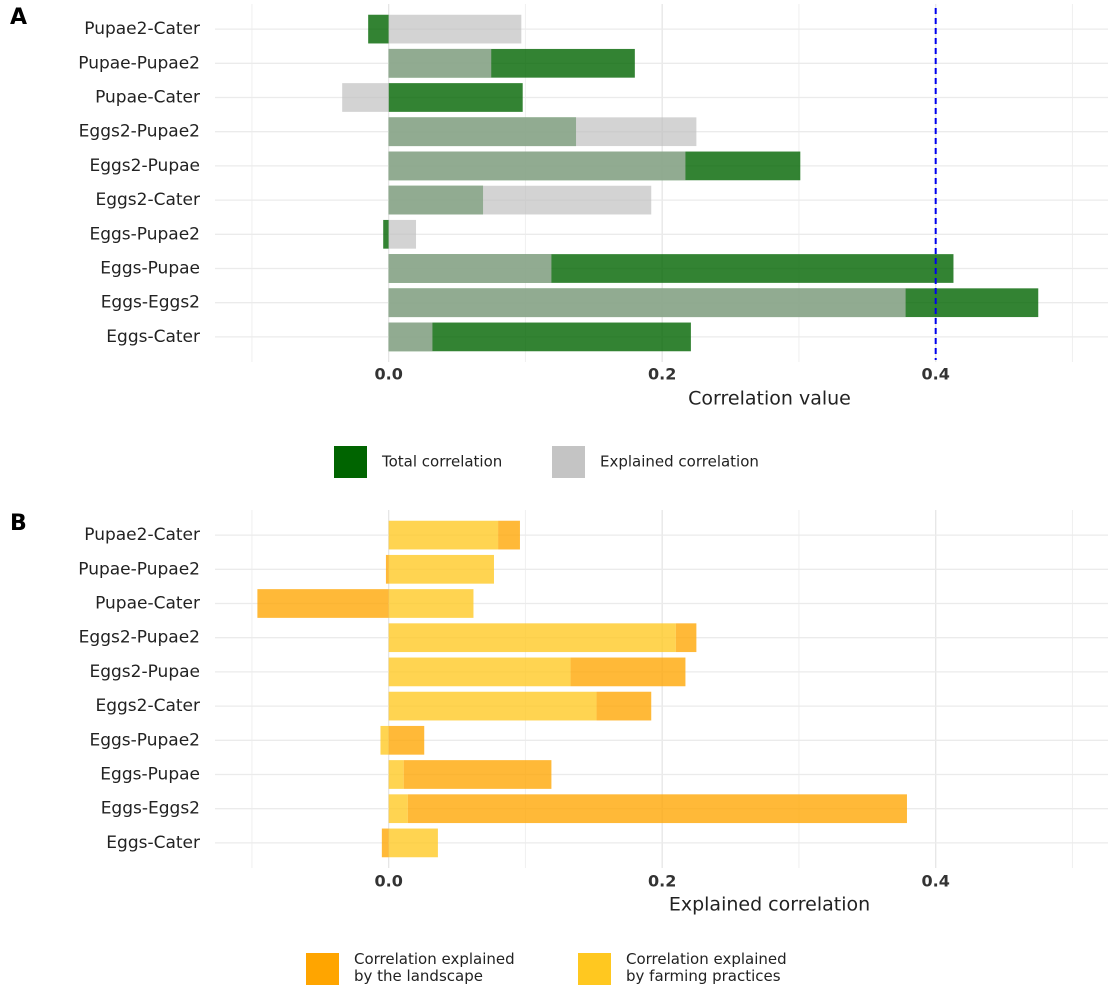  Describe the element at coordinates (18, 523) in the screenshot. I see `panel-letter: B` at that location.